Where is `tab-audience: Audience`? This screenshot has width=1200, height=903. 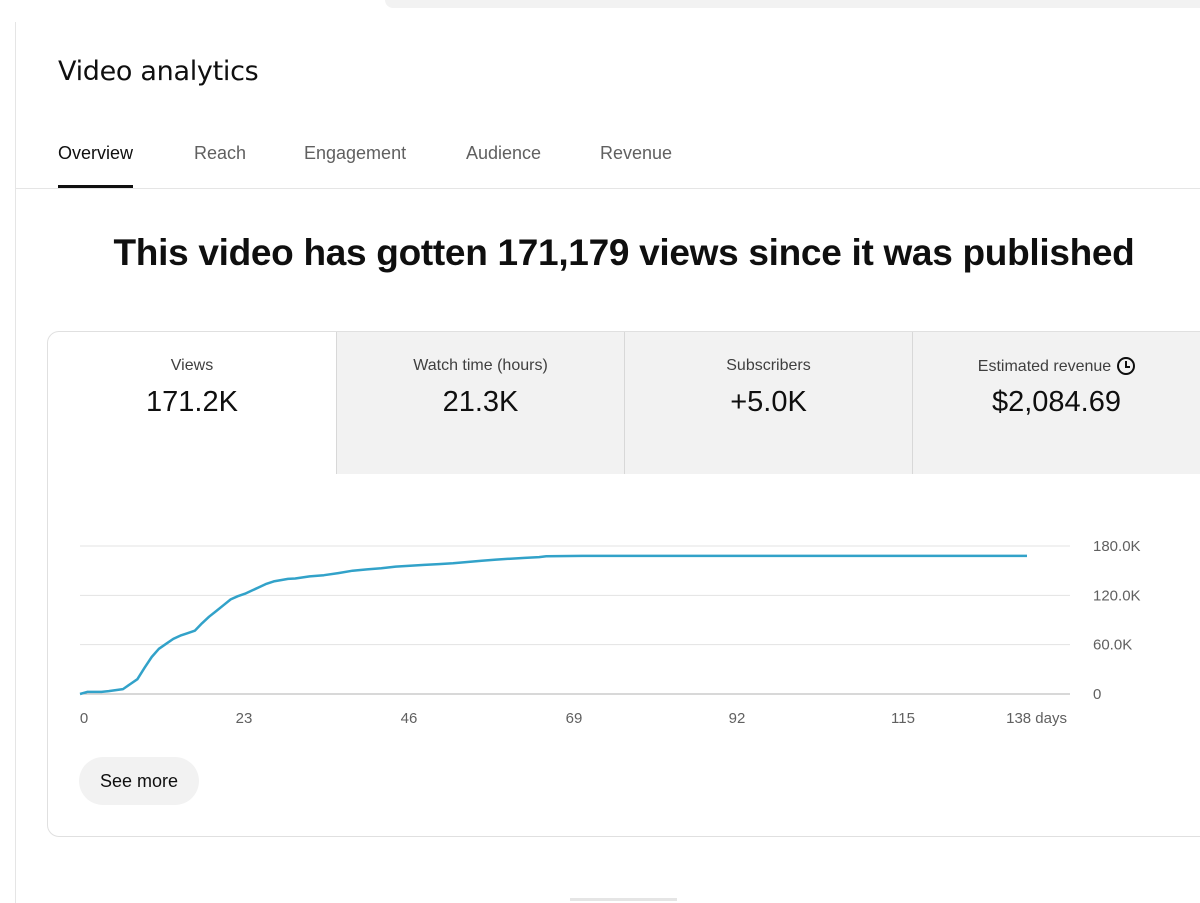 tab-audience: Audience is located at coordinates (504, 153).